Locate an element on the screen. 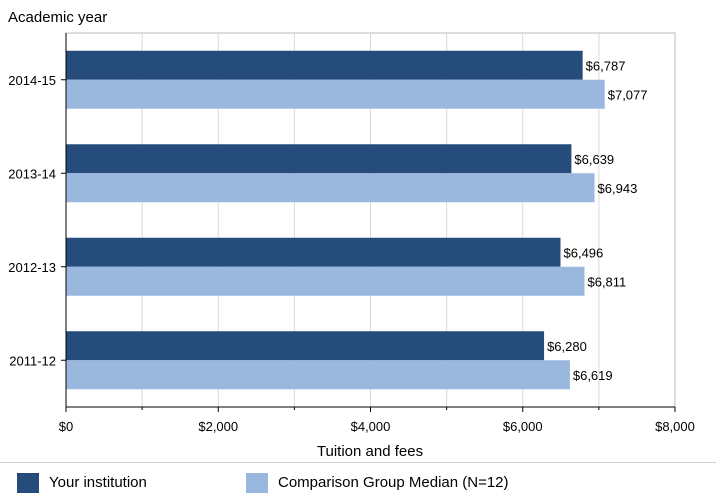  legend-label-comparison-median: Comparison Group Median (N=12) is located at coordinates (393, 482).